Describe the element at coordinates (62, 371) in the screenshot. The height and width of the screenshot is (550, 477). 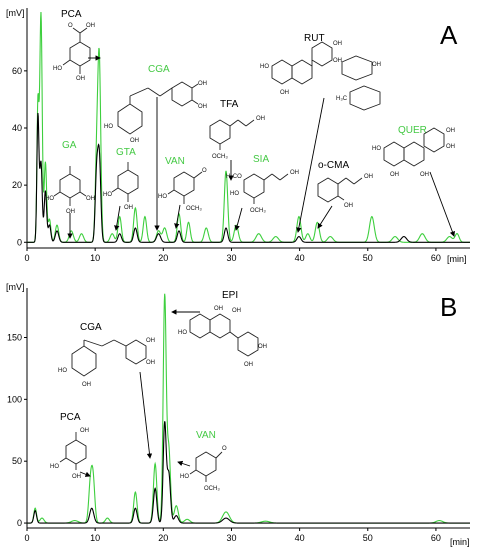
I see `cga-b-atom-ho: HO` at that location.